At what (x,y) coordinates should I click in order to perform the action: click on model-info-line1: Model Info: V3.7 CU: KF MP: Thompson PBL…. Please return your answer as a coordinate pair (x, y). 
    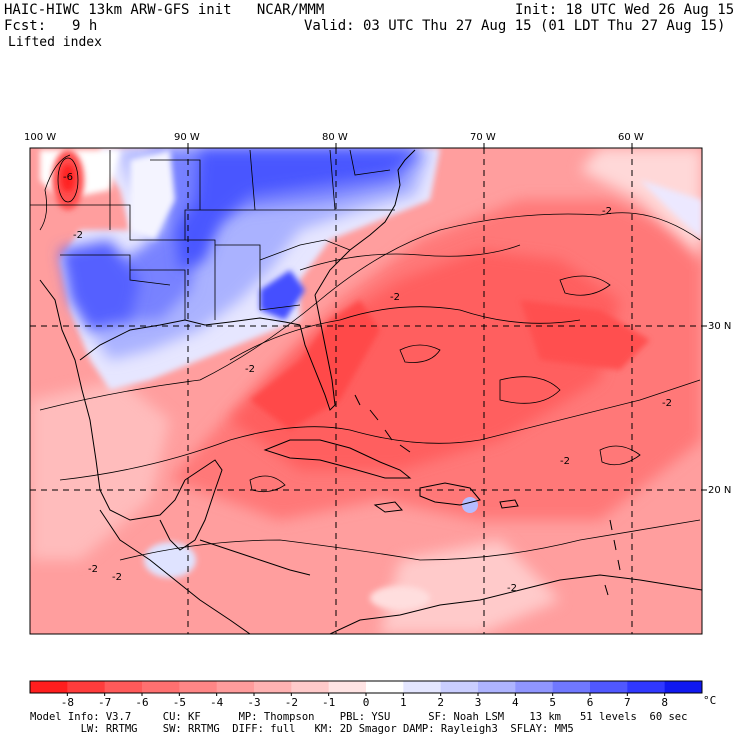
    Looking at the image, I should click on (359, 717).